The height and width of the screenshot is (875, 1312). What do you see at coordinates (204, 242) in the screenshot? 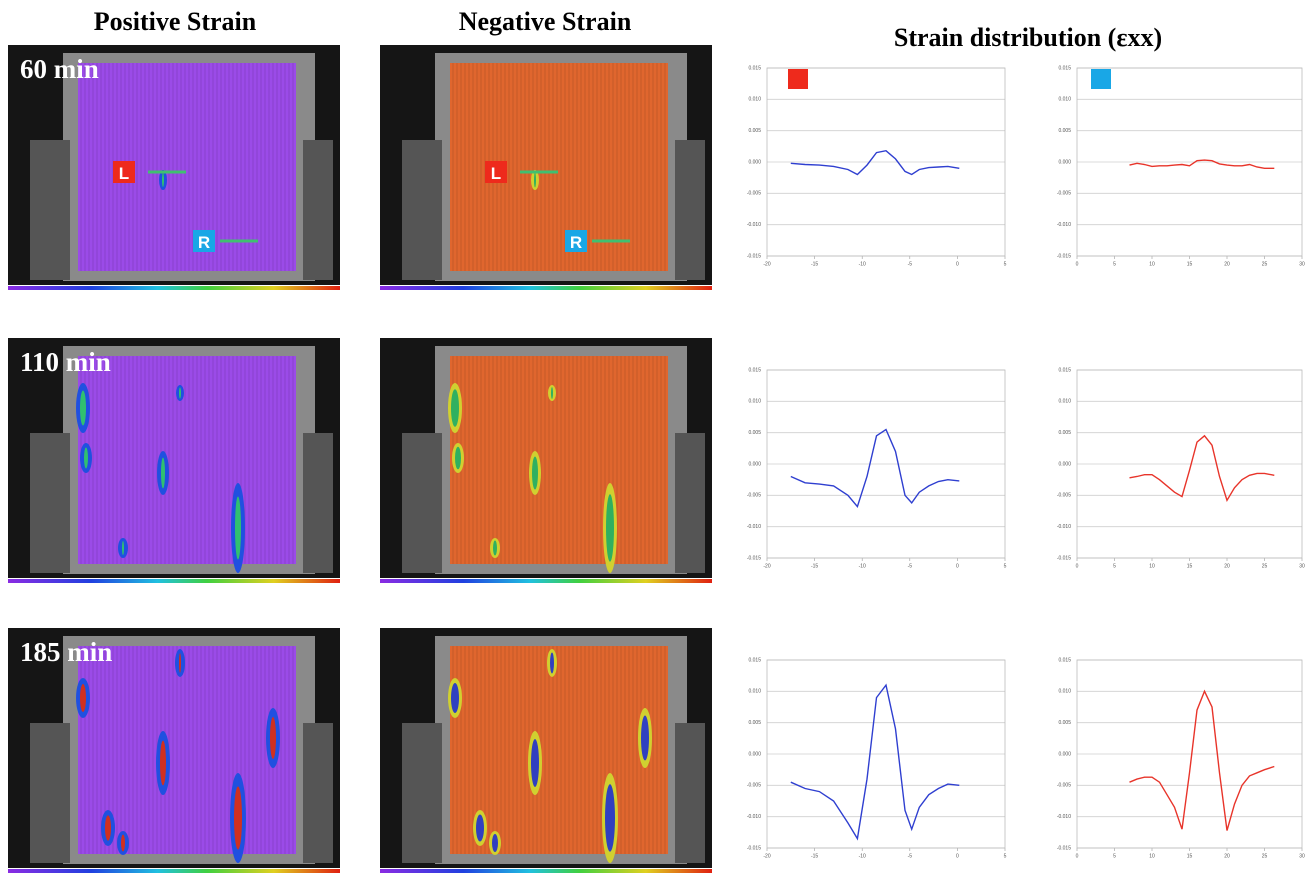
I see `marker-label: R` at bounding box center [204, 242].